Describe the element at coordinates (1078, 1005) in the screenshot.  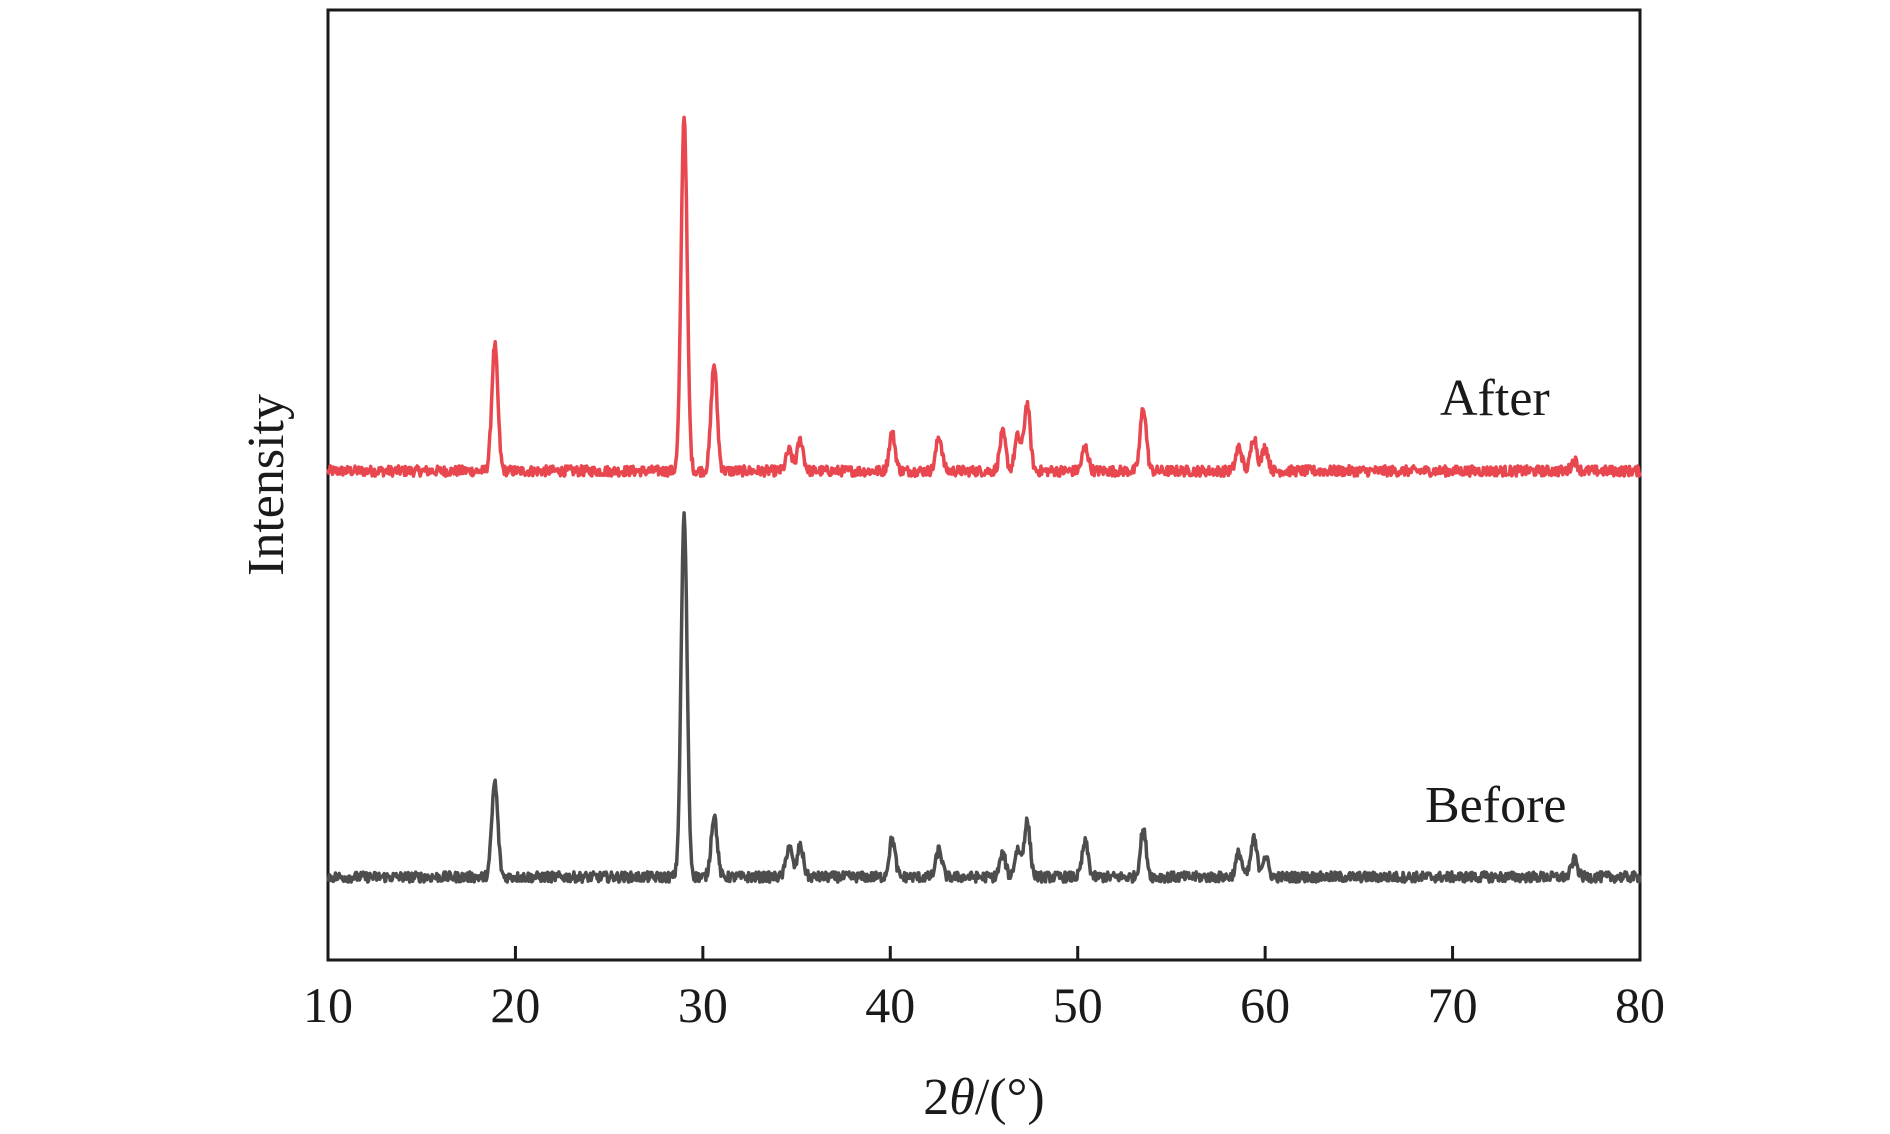
I see `x-tick-label: 50` at that location.